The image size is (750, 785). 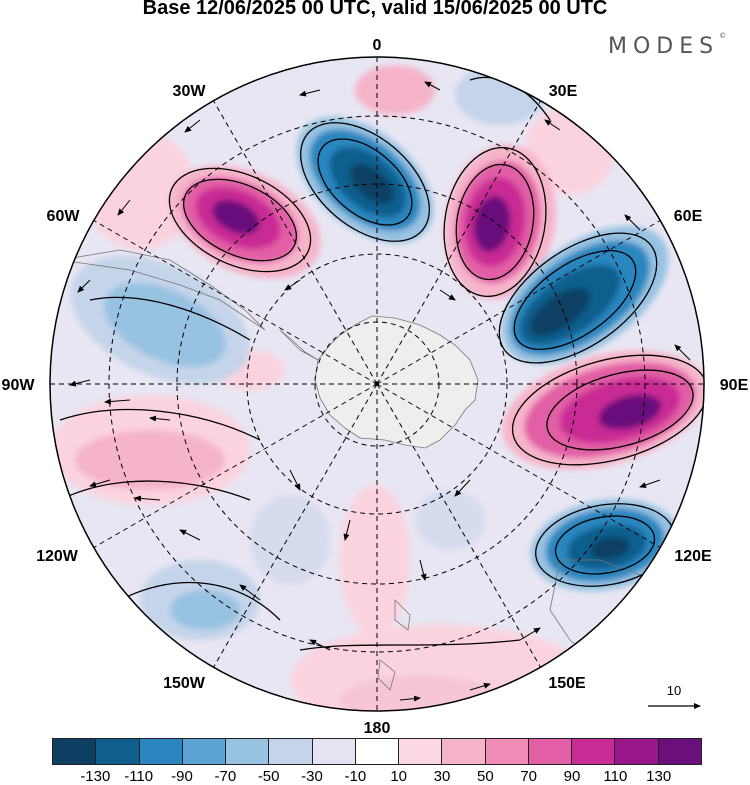 What do you see at coordinates (355, 776) in the screenshot?
I see `colorbar-tick-label: -10` at bounding box center [355, 776].